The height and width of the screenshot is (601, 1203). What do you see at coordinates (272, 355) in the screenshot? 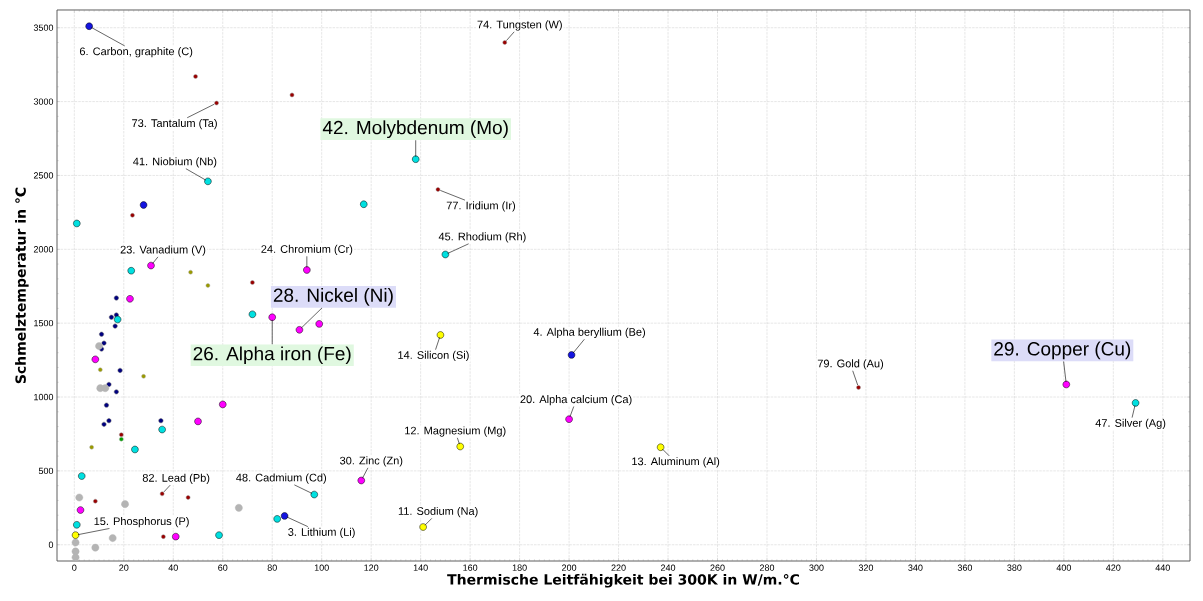
I see `annotation: 26. Alpha iron (Fe)` at bounding box center [272, 355].